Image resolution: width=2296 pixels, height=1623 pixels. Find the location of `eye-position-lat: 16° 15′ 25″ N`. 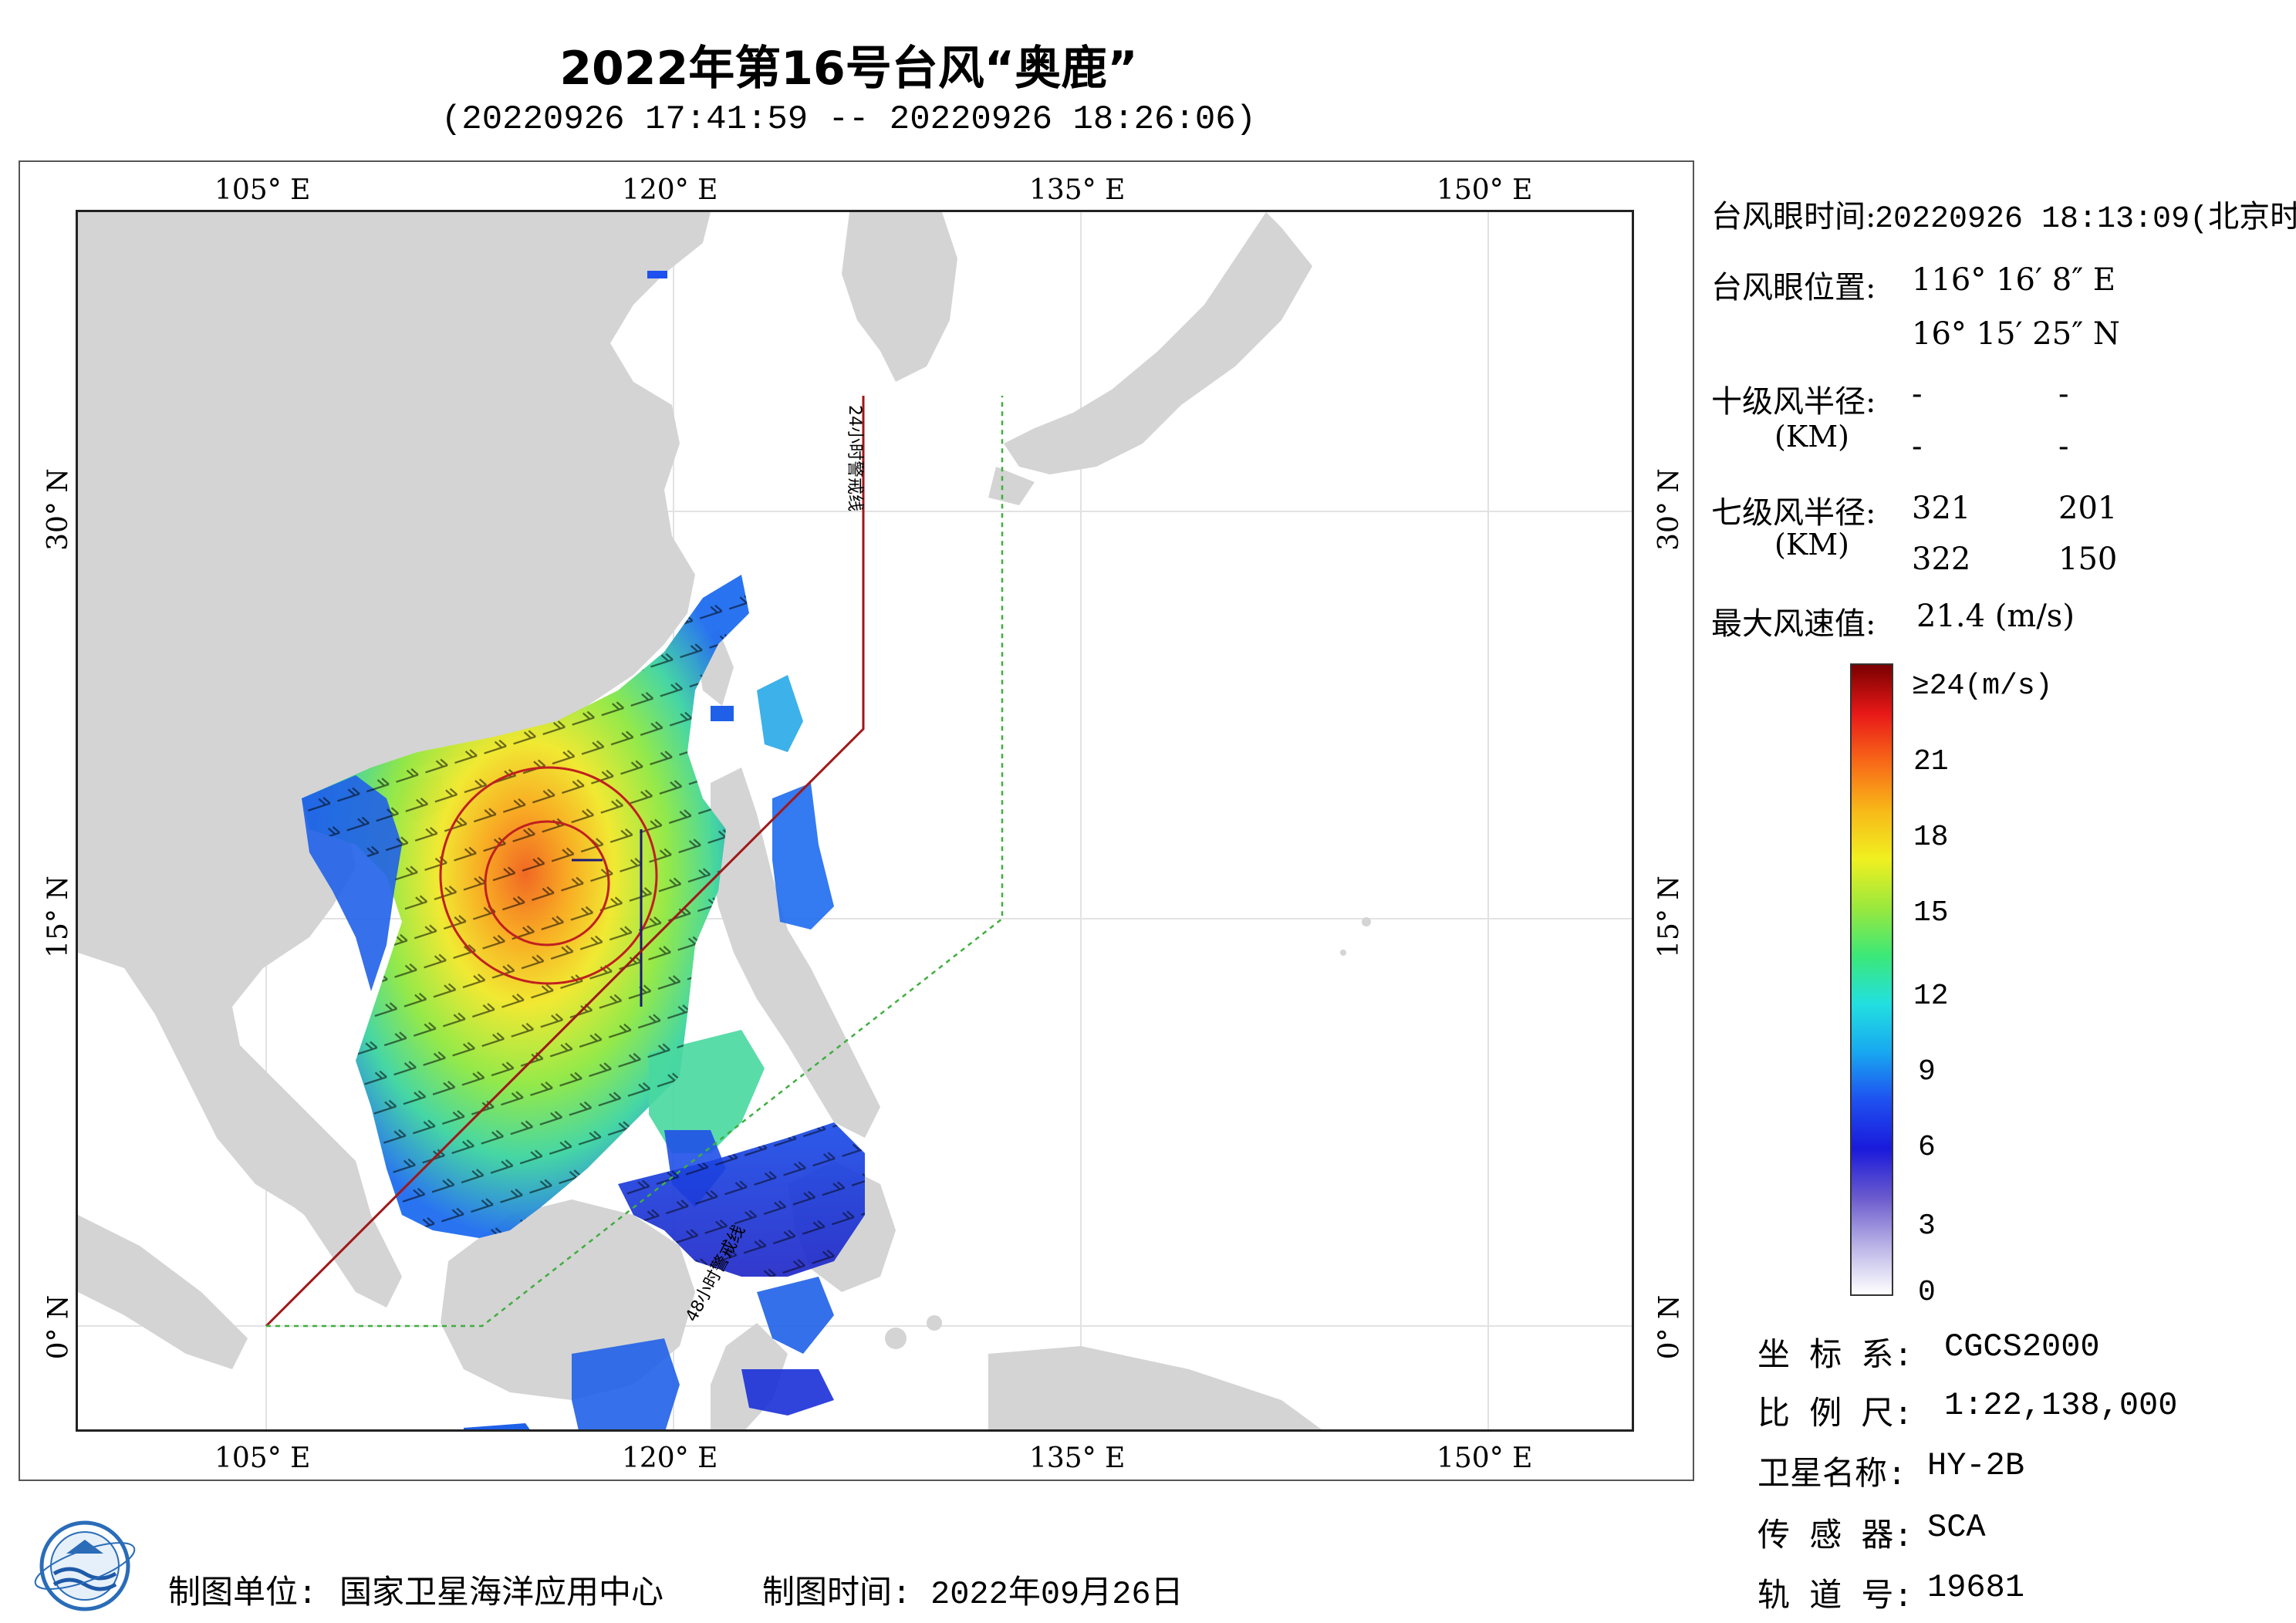

eye-position-lat: 16° 15′ 25″ N is located at coordinates (2016, 334).